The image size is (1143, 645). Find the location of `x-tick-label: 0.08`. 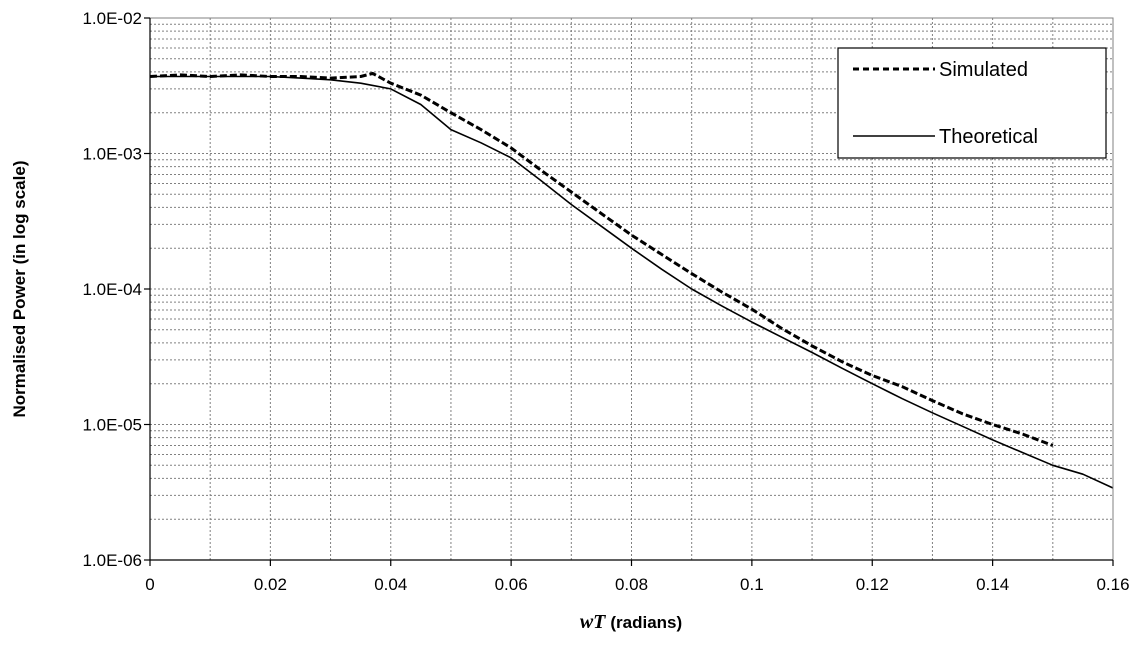

x-tick-label: 0.08 is located at coordinates (631, 584).